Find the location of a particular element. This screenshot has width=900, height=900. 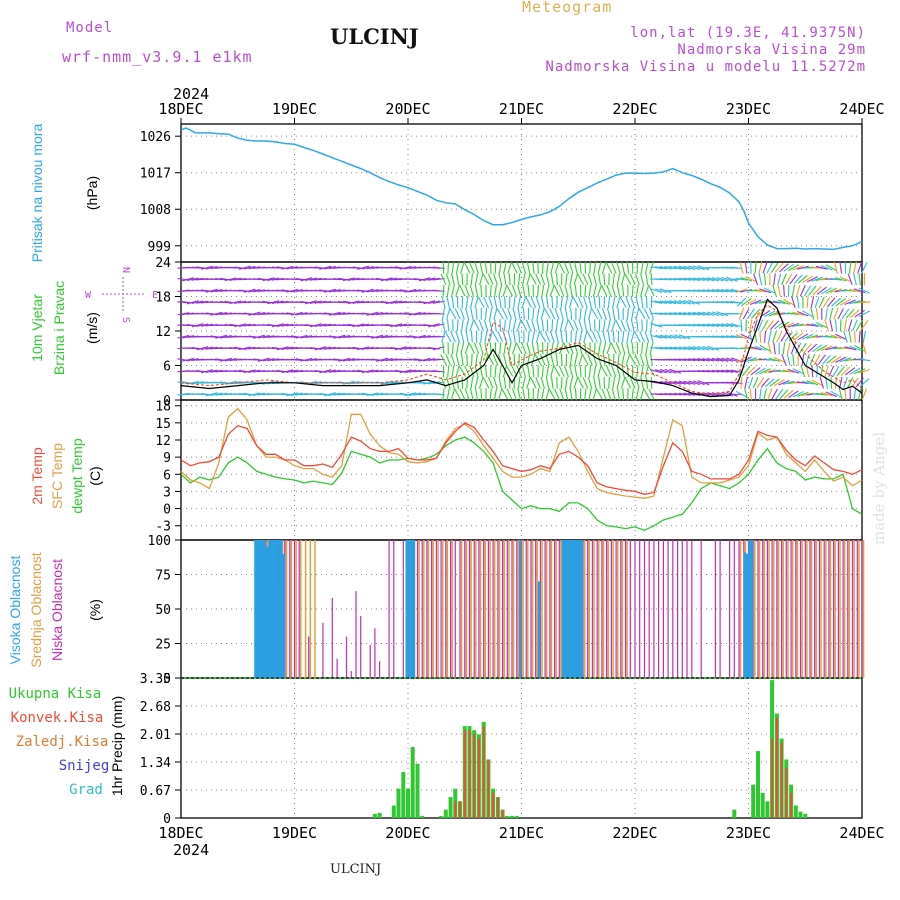

panel-precipitation is located at coordinates (519, 748).